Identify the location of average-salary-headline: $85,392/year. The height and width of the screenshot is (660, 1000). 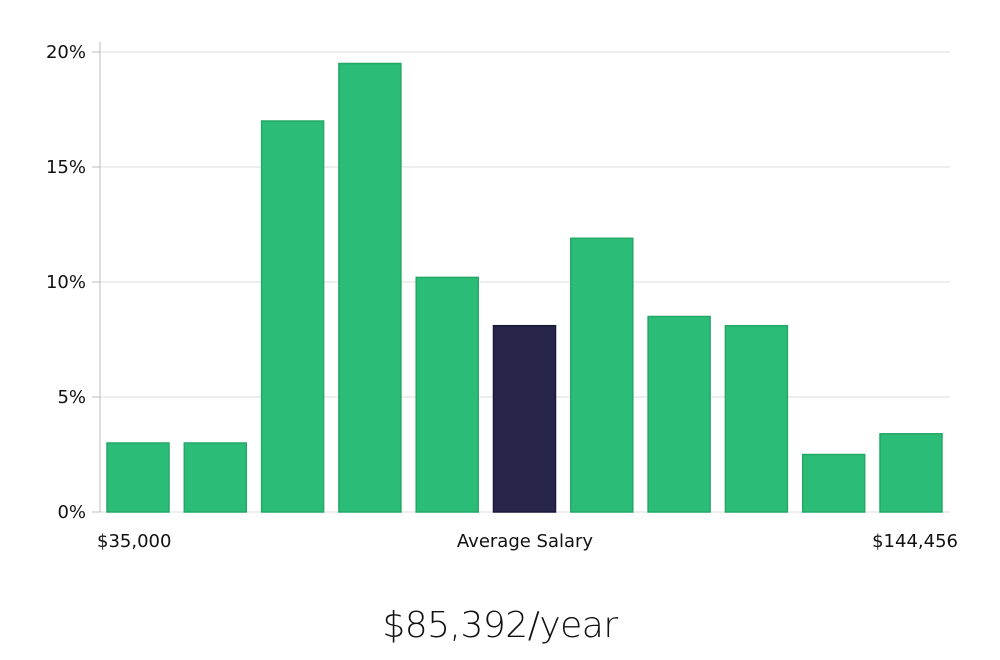
(500, 625).